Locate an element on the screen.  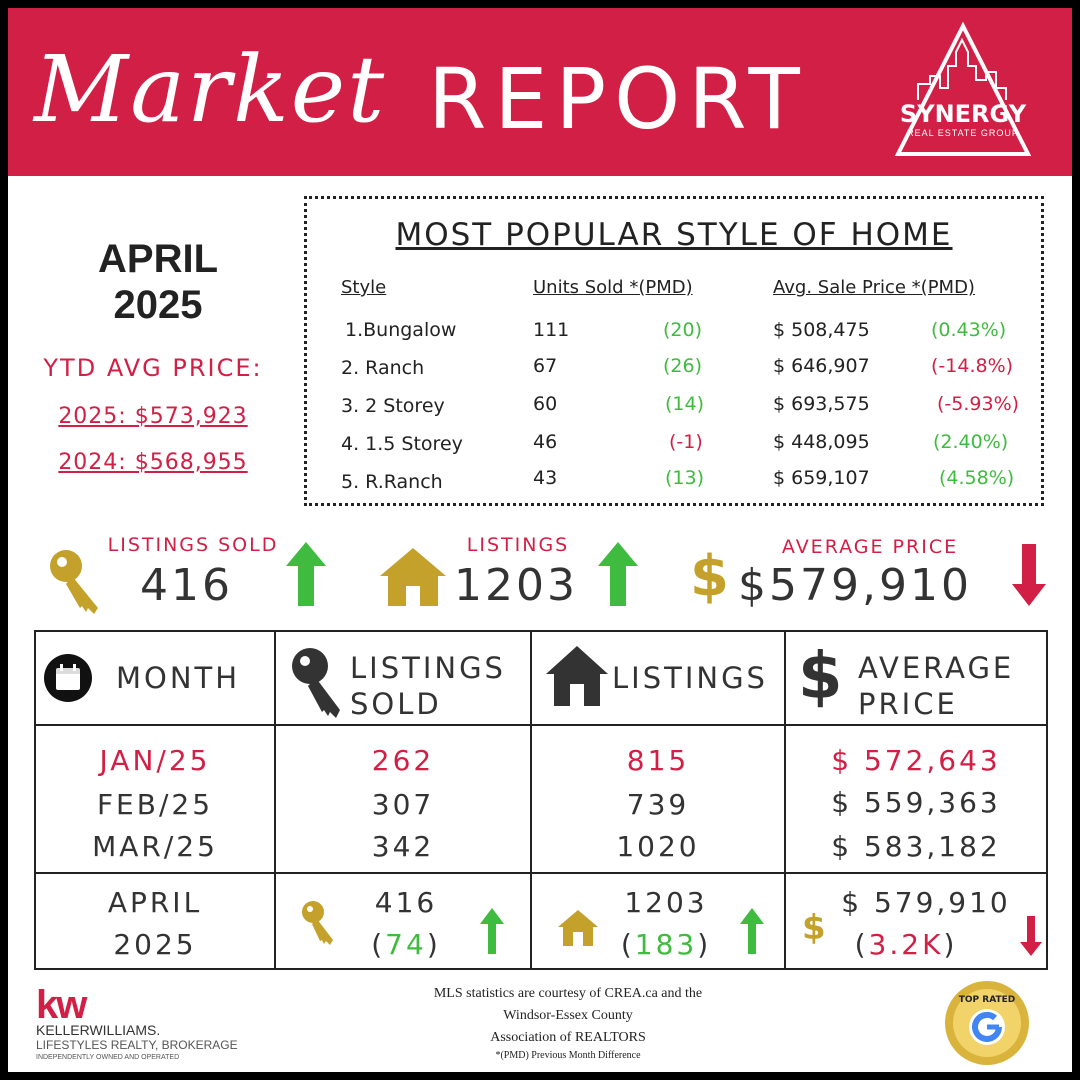
style-units: 60 is located at coordinates (545, 404).